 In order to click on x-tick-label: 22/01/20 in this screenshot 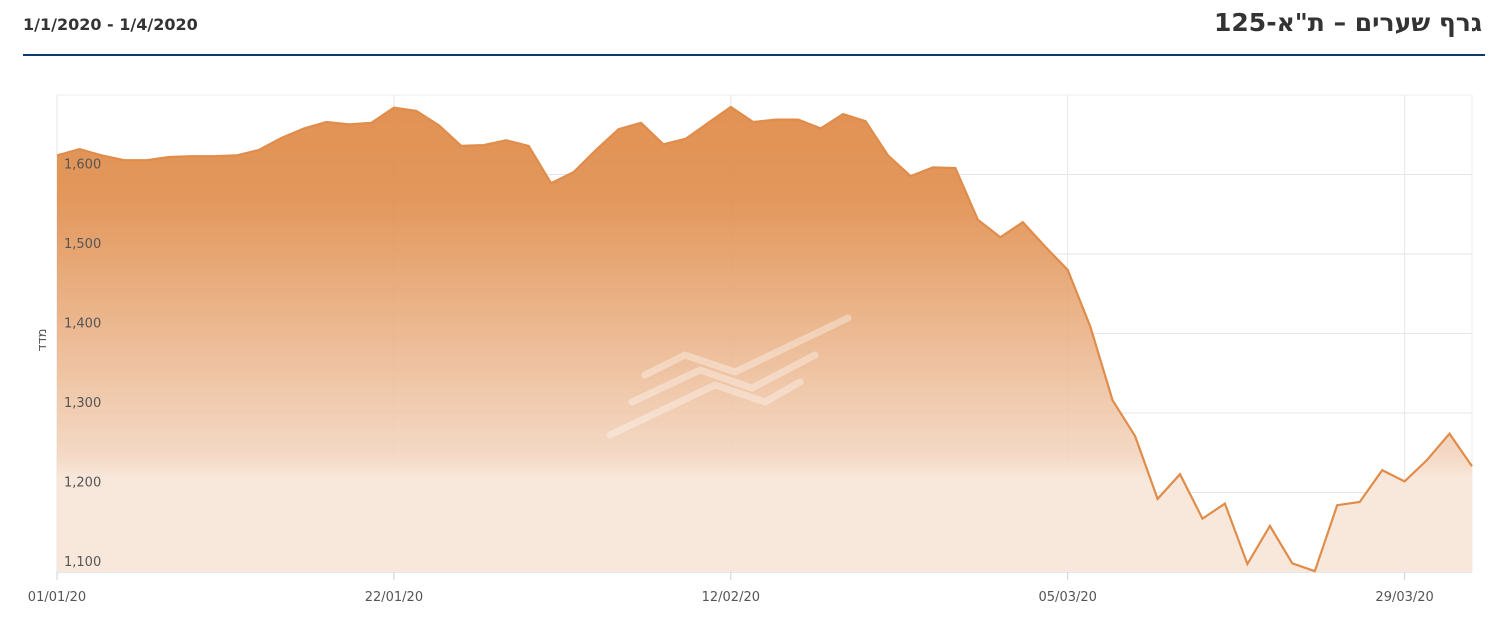, I will do `click(394, 597)`.